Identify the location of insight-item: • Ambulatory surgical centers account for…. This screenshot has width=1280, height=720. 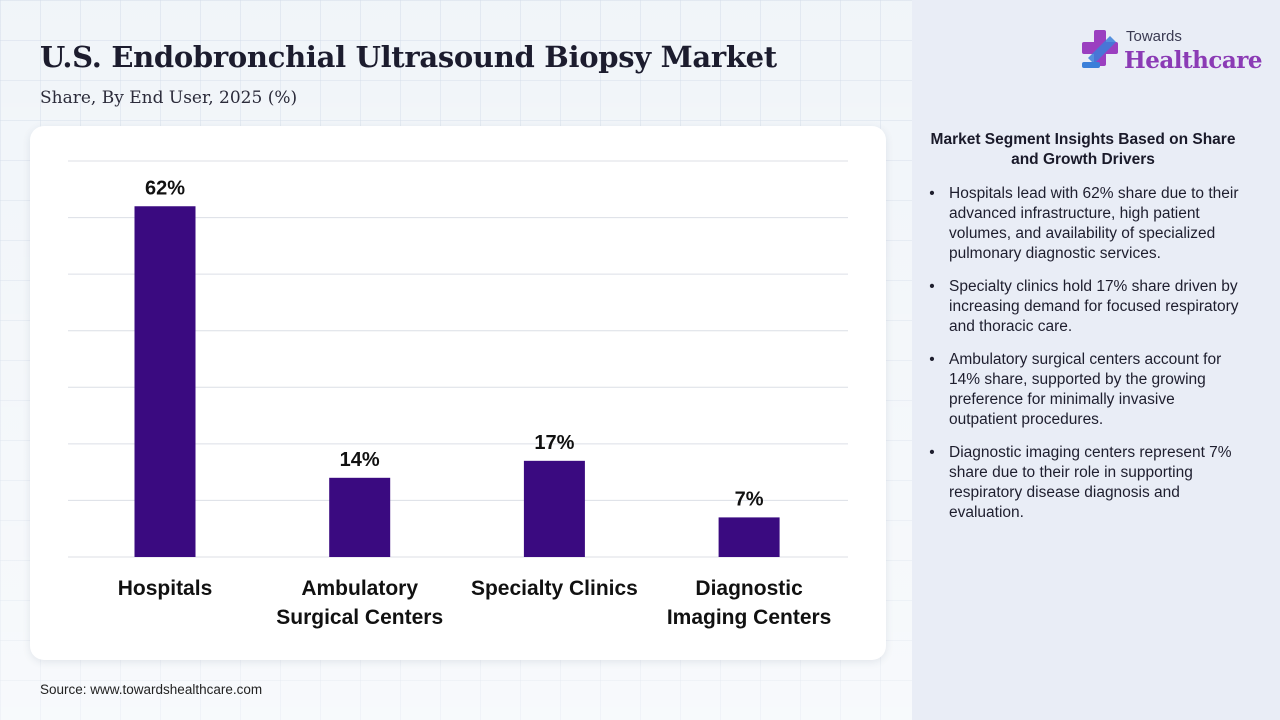
(1086, 390).